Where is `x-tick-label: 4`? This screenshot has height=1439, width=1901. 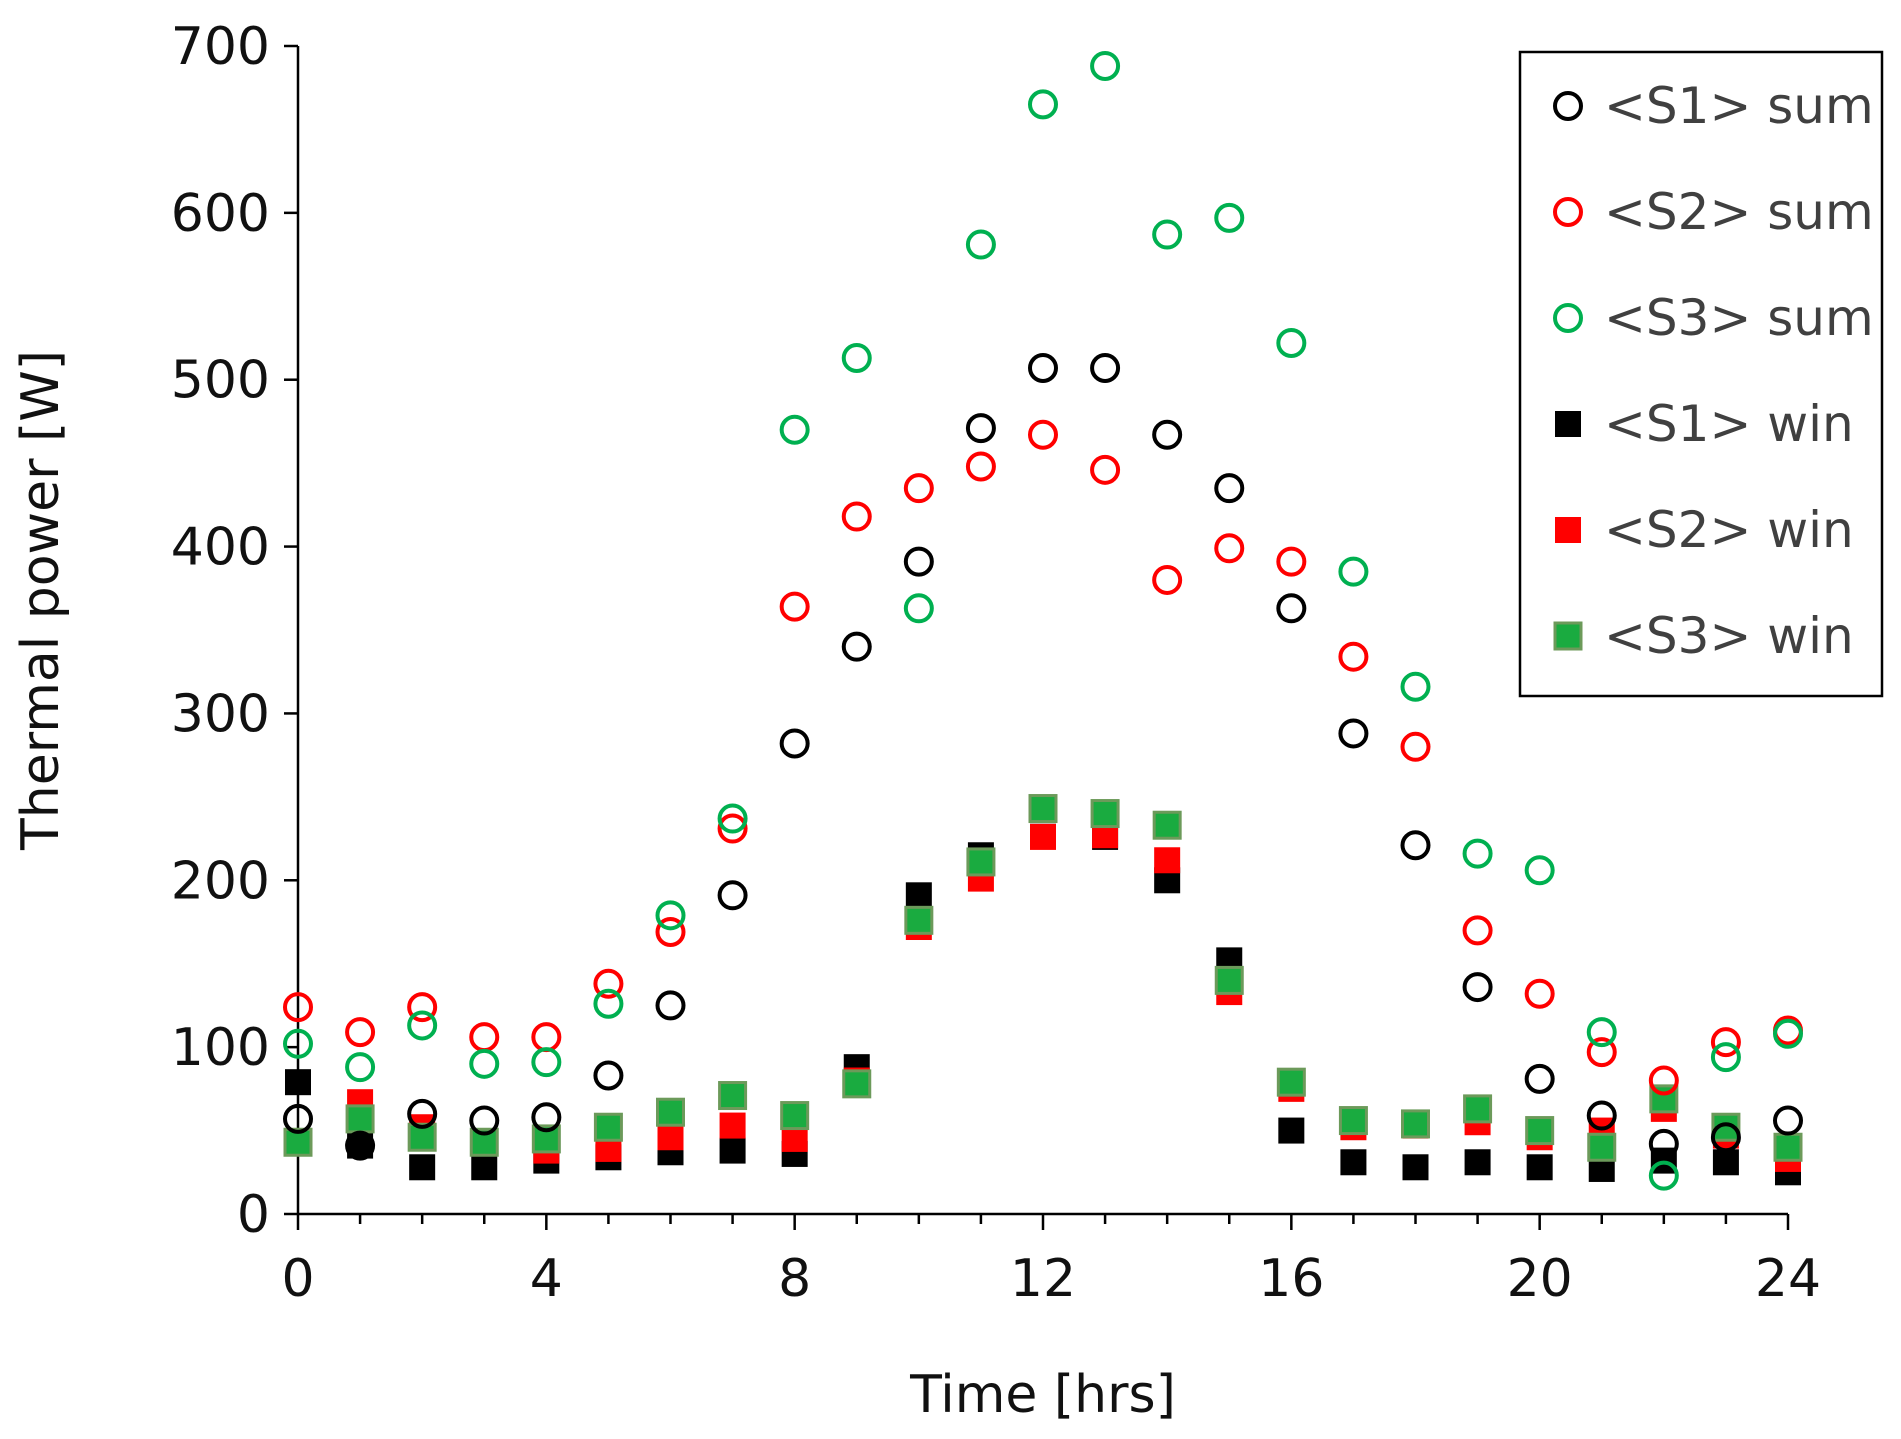
x-tick-label: 4 is located at coordinates (546, 1279).